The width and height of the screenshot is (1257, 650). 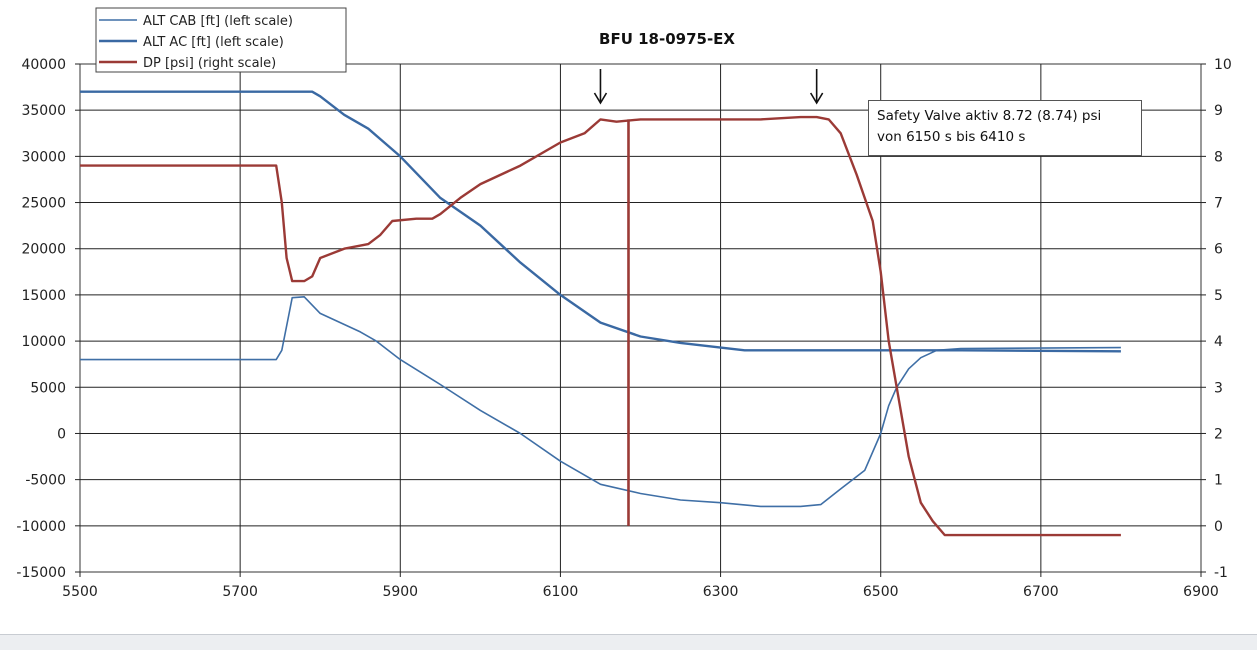 I want to click on y-right-tick-label: 9, so click(x=1218, y=111).